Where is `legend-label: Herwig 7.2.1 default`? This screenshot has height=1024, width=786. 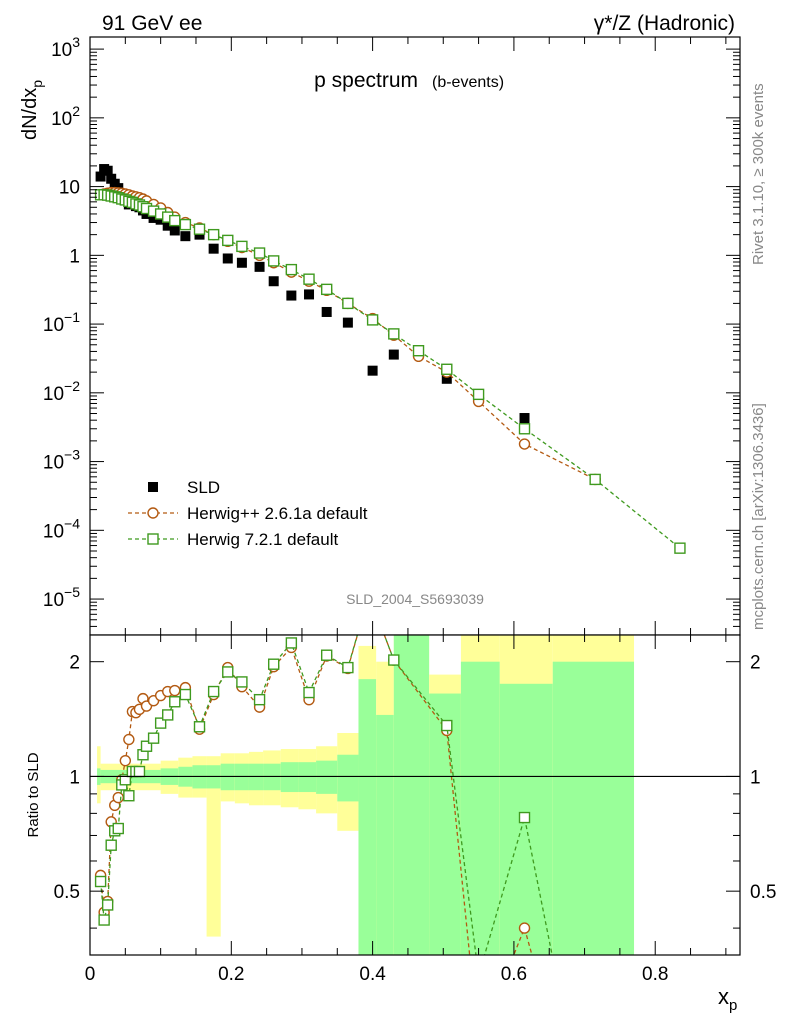 legend-label: Herwig 7.2.1 default is located at coordinates (262, 539).